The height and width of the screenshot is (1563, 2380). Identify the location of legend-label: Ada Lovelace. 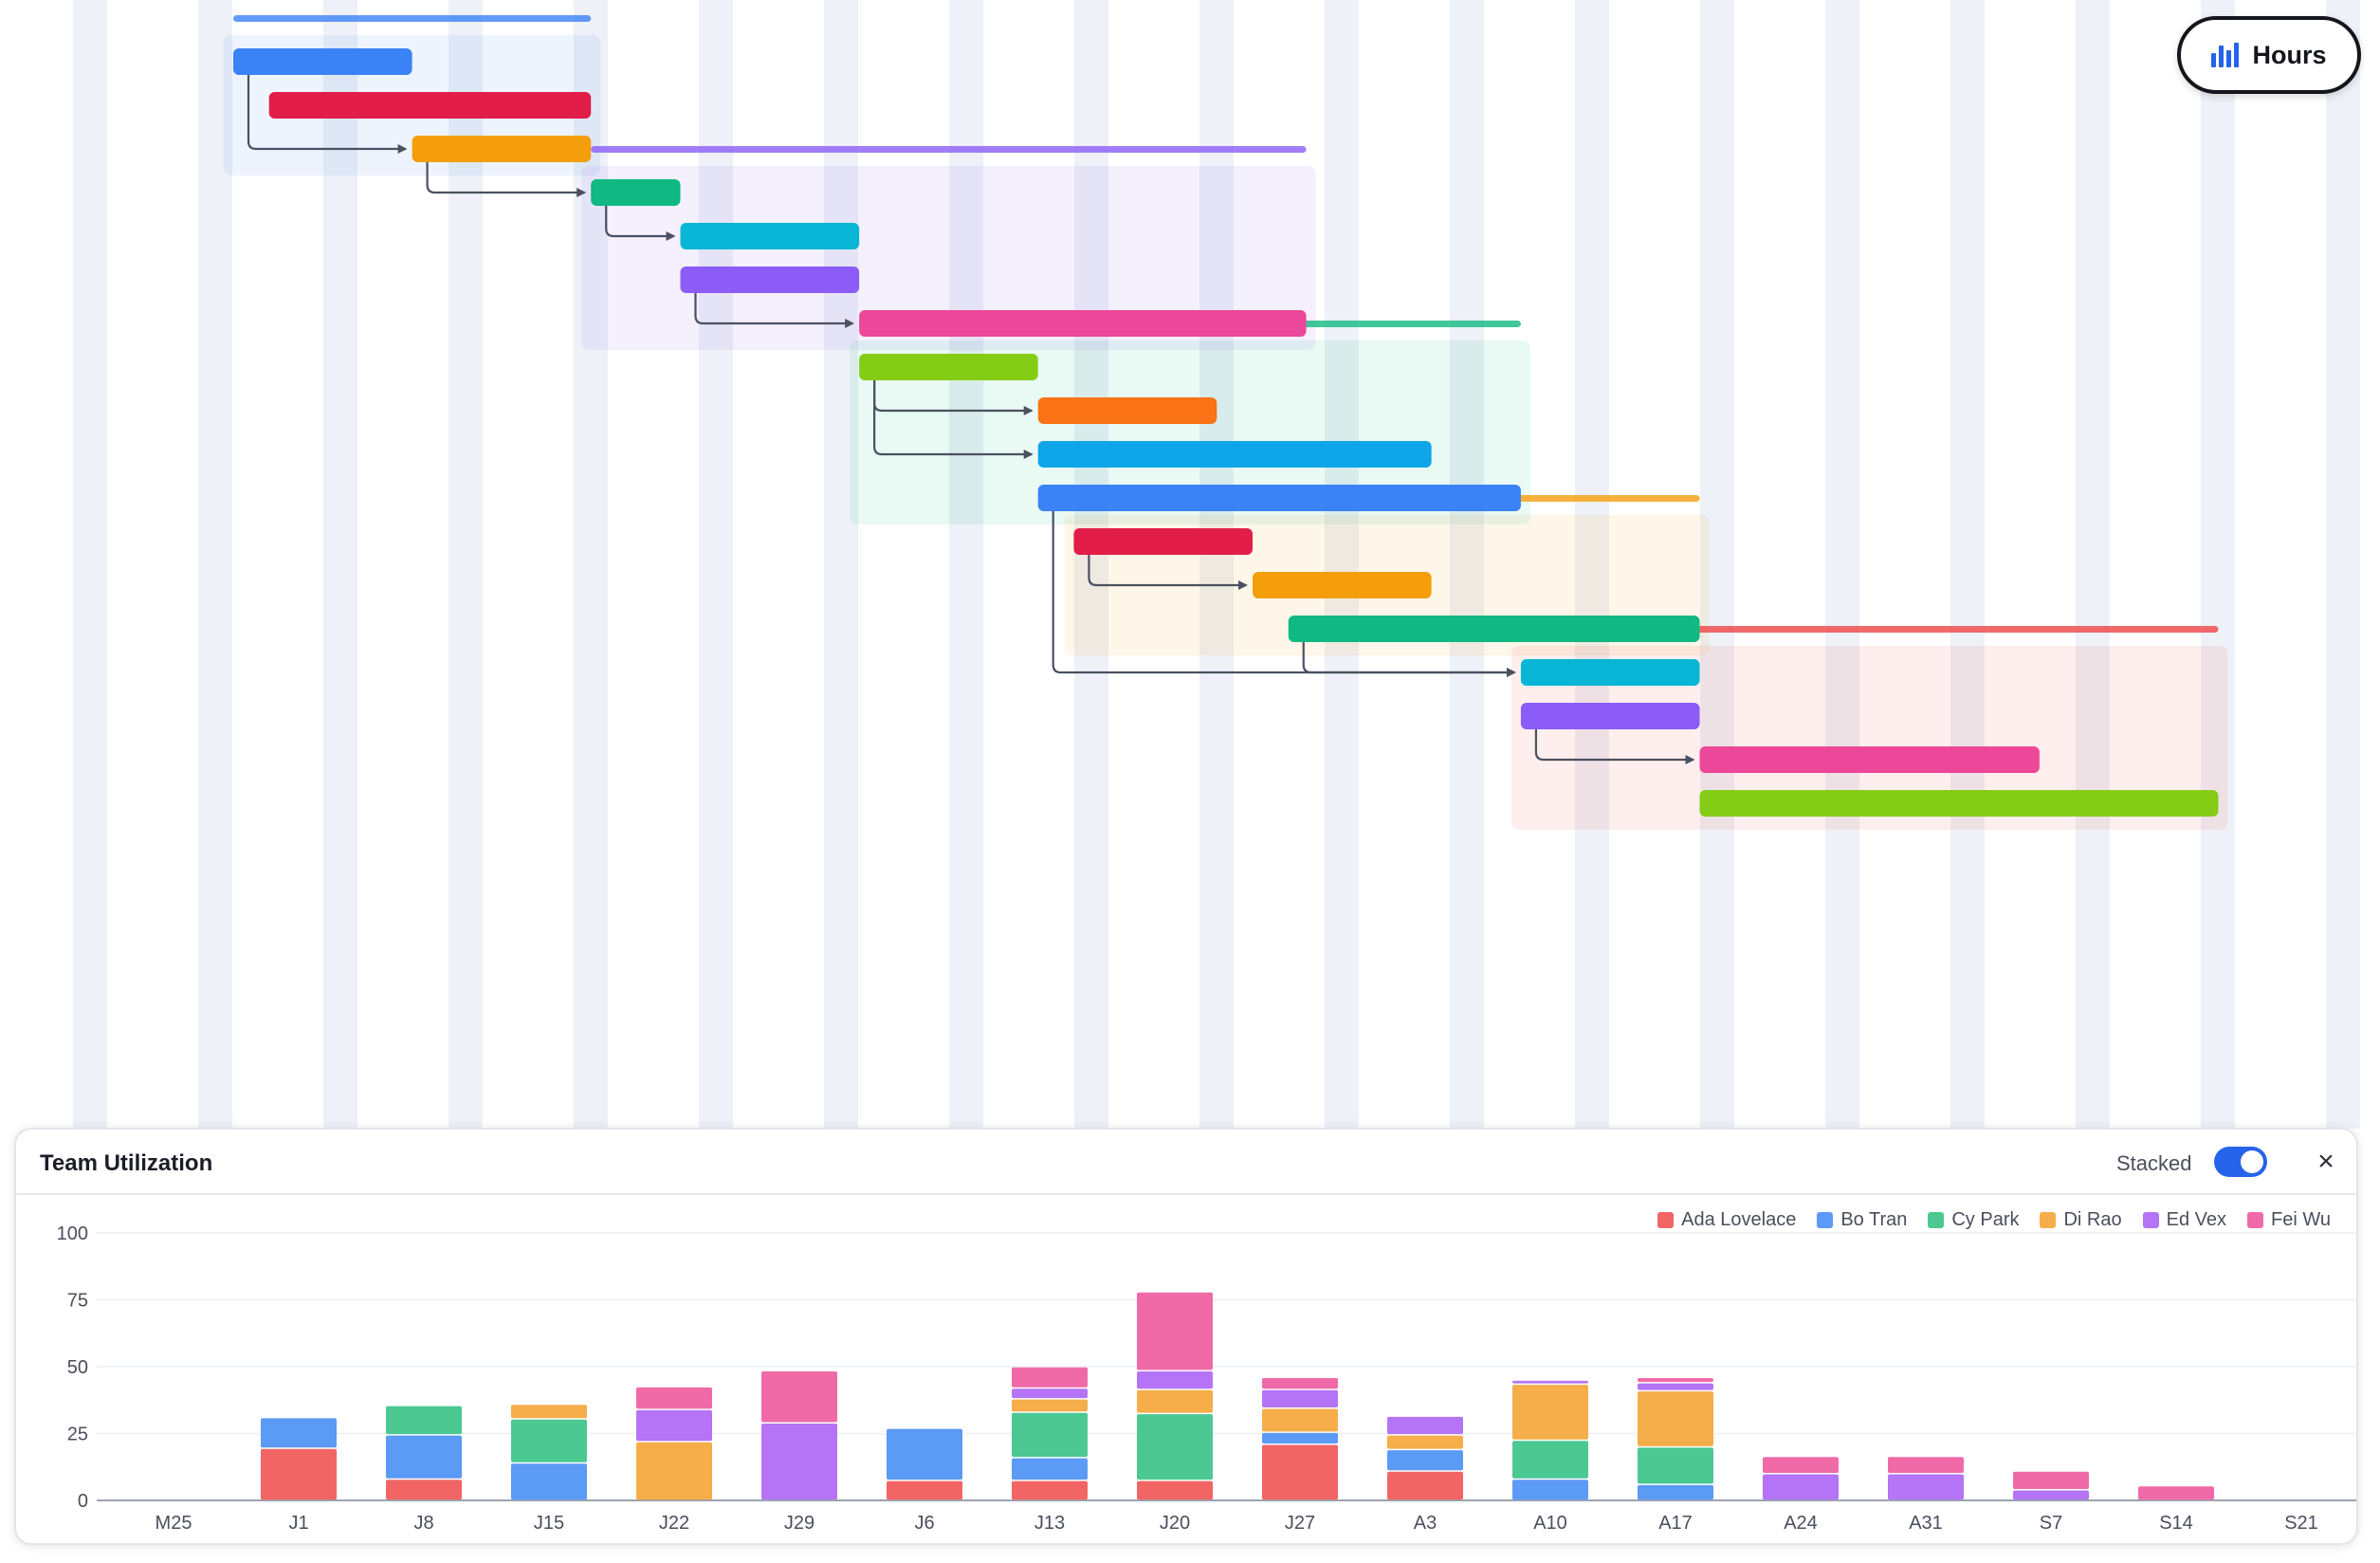
(1739, 1219).